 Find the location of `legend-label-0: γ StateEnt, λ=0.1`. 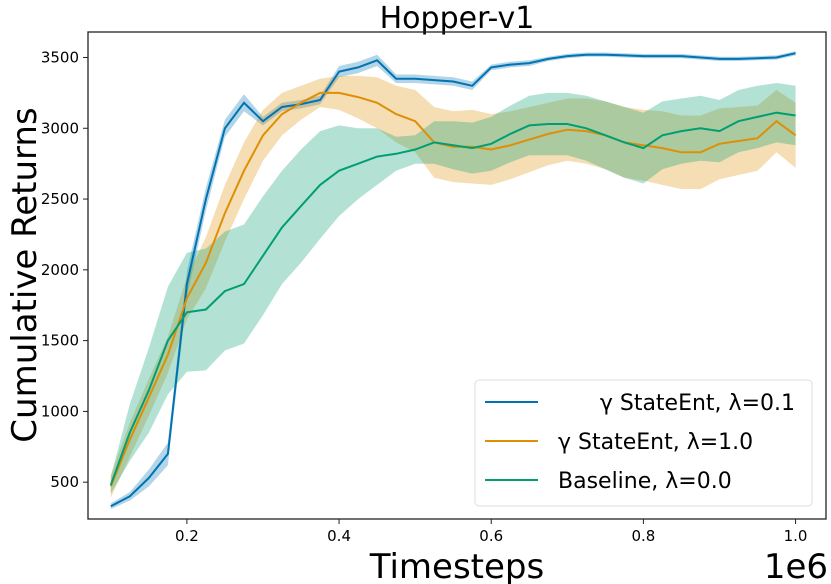

legend-label-0: γ StateEnt, λ=0.1 is located at coordinates (697, 403).